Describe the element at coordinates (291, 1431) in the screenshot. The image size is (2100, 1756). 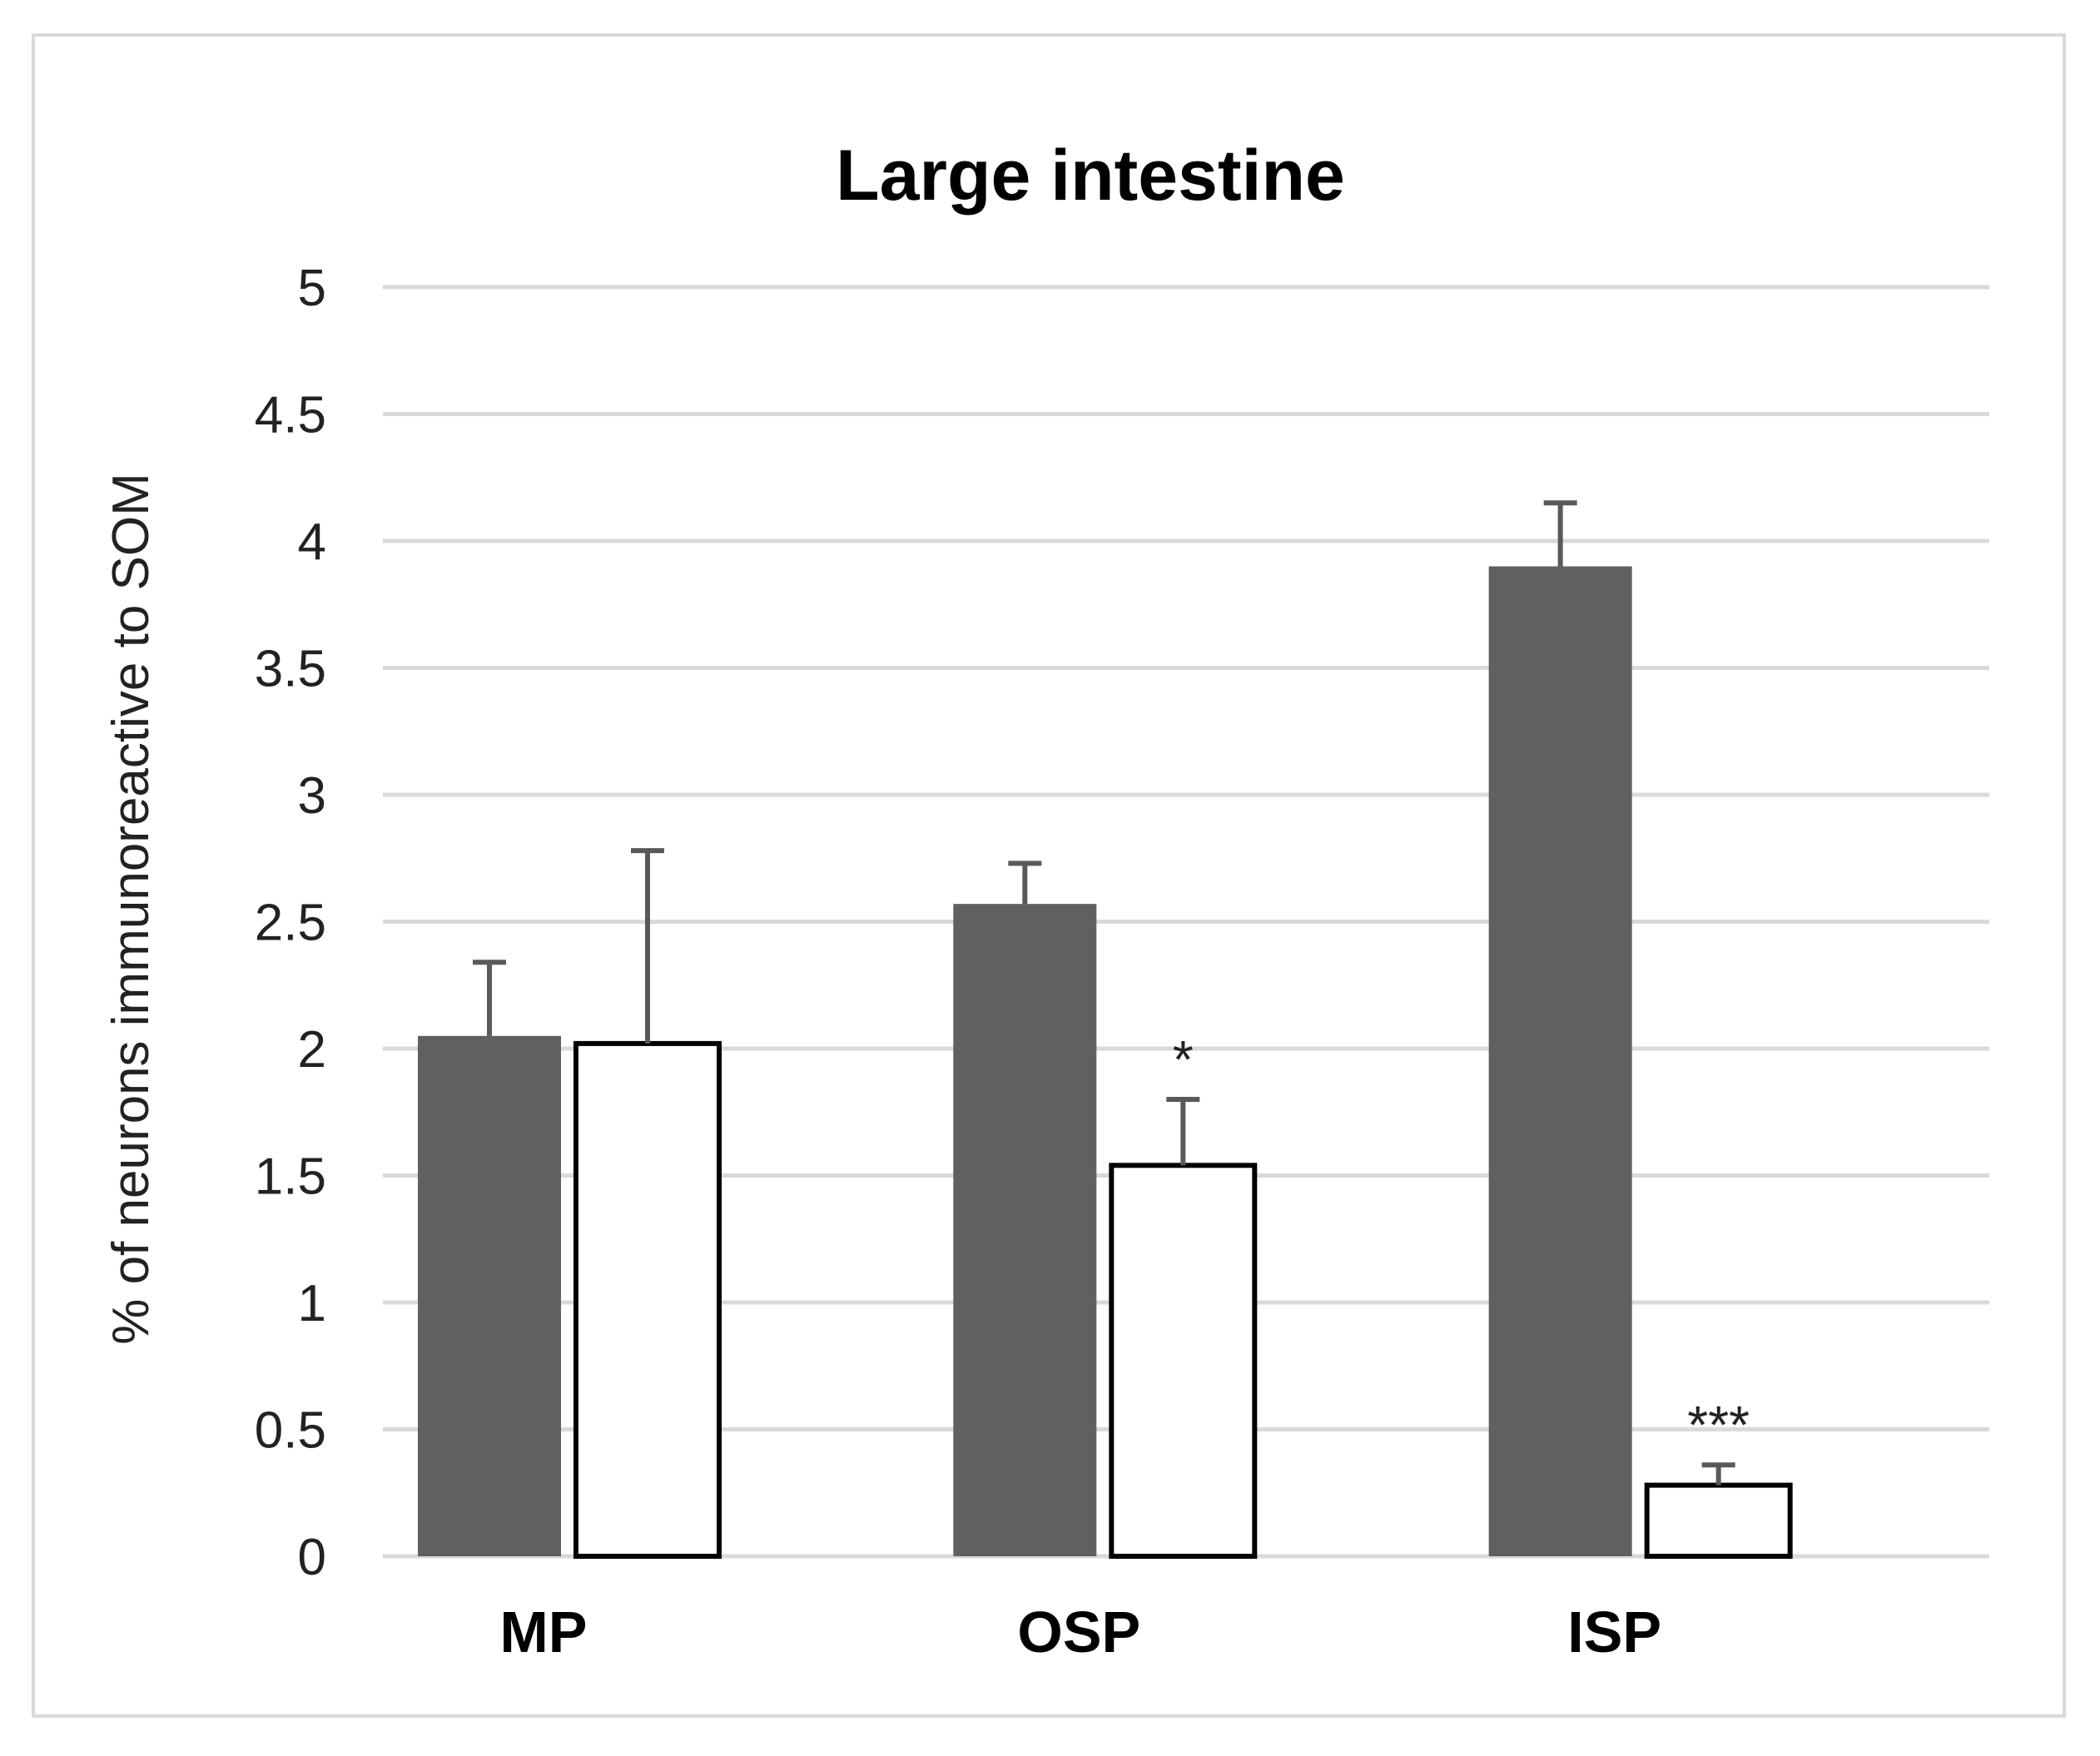
I see `y-tick-label-1: 0.5` at that location.